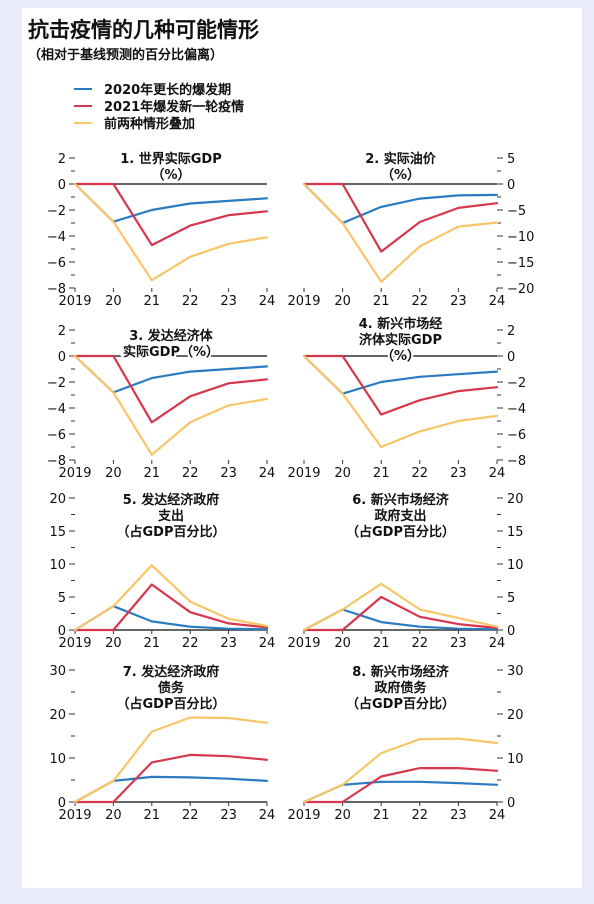 The width and height of the screenshot is (594, 904). Describe the element at coordinates (401, 500) in the screenshot. I see `chart-title-line: 6. 新兴市场经济` at that location.